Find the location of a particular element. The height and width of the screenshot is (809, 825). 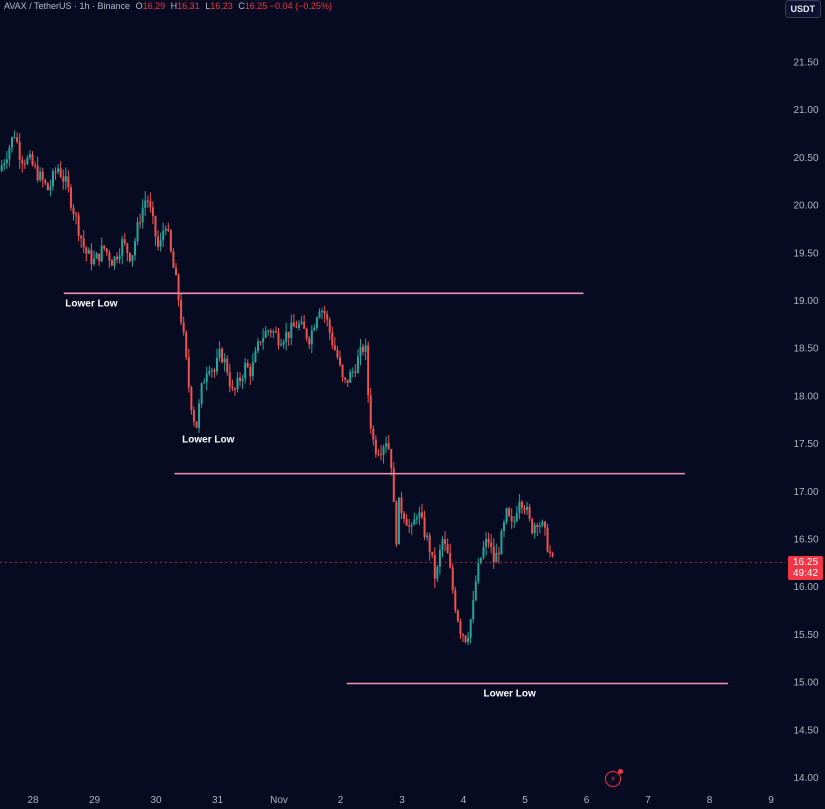

currency-button: USDT is located at coordinates (803, 9).